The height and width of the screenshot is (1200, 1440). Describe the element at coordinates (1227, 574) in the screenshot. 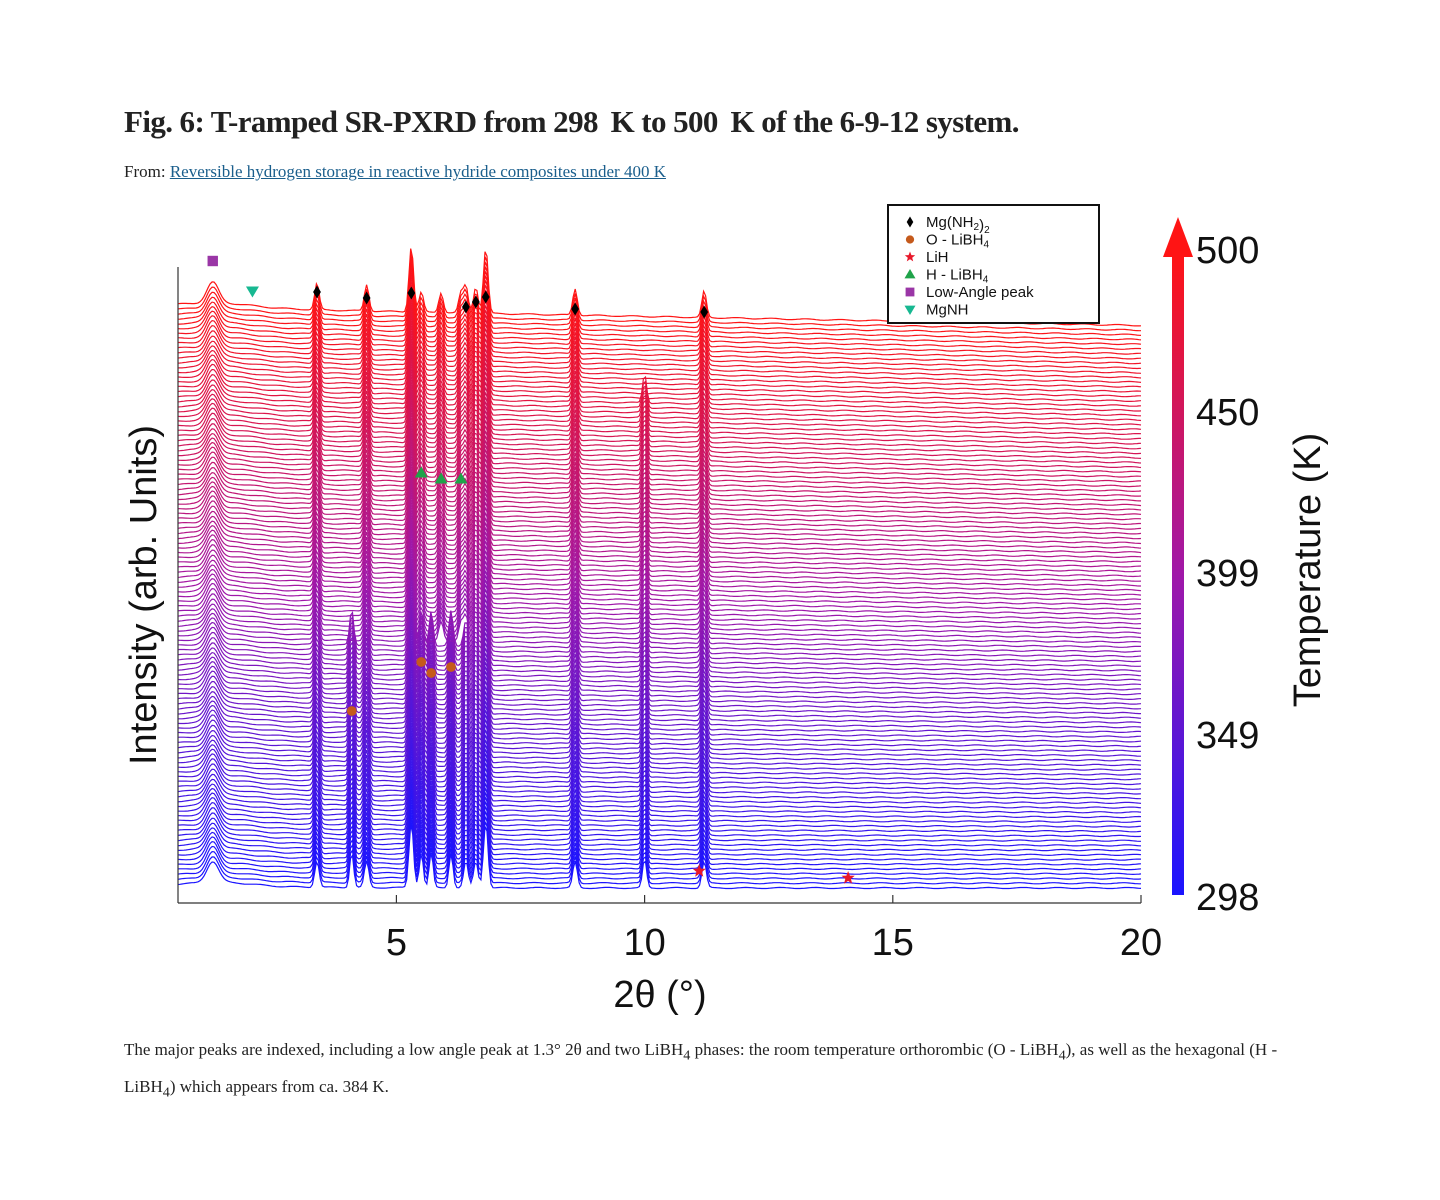

I see `colorbar-tick-399: 399` at that location.